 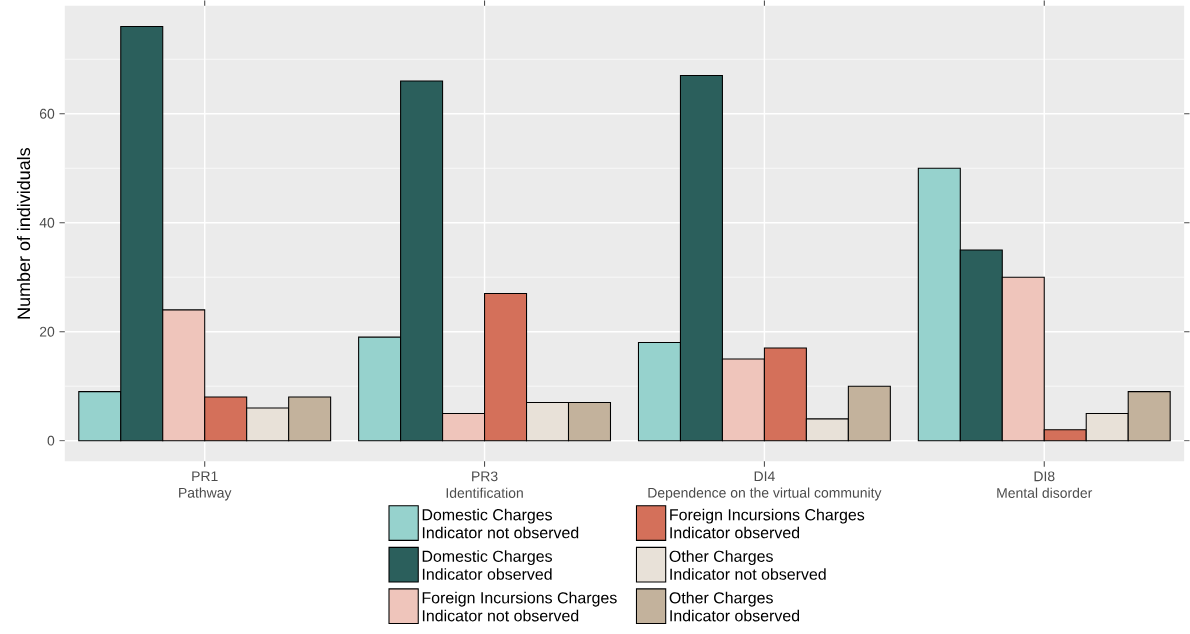 I want to click on legend-label: Other Charges Indicator observed, so click(x=734, y=606).